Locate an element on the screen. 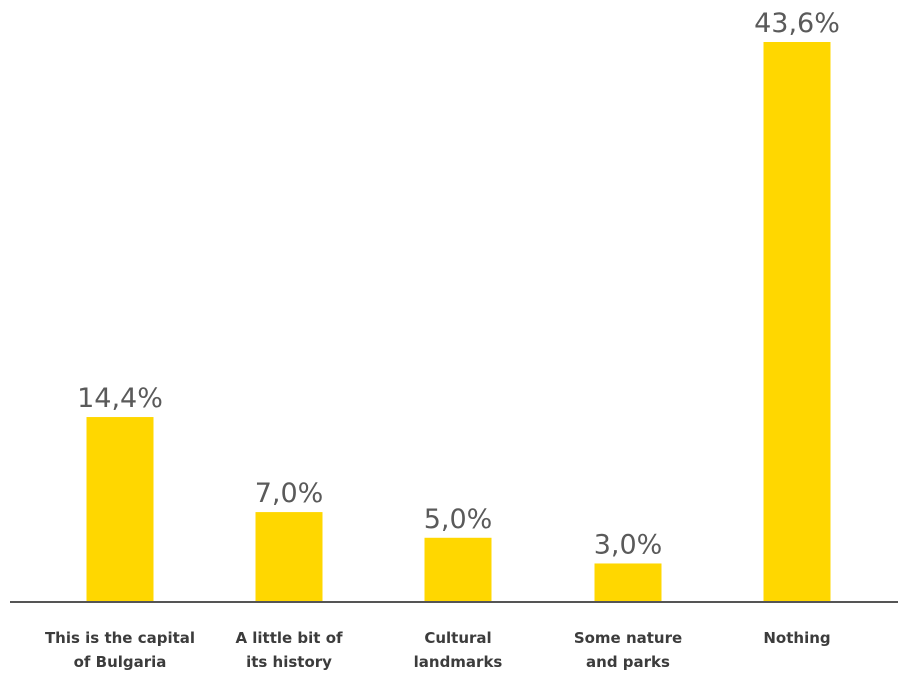  category-label-4-line-1: Some nature is located at coordinates (628, 638).